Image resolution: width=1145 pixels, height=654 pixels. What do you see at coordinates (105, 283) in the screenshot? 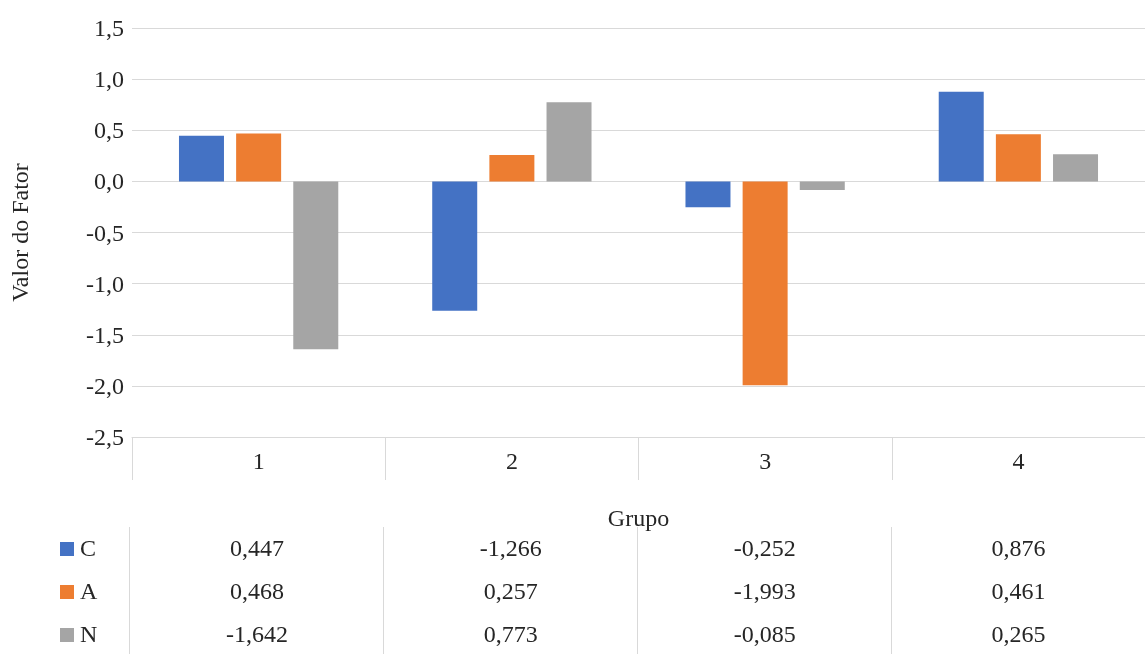
I see `y-tick-label: -1,0` at bounding box center [105, 283].